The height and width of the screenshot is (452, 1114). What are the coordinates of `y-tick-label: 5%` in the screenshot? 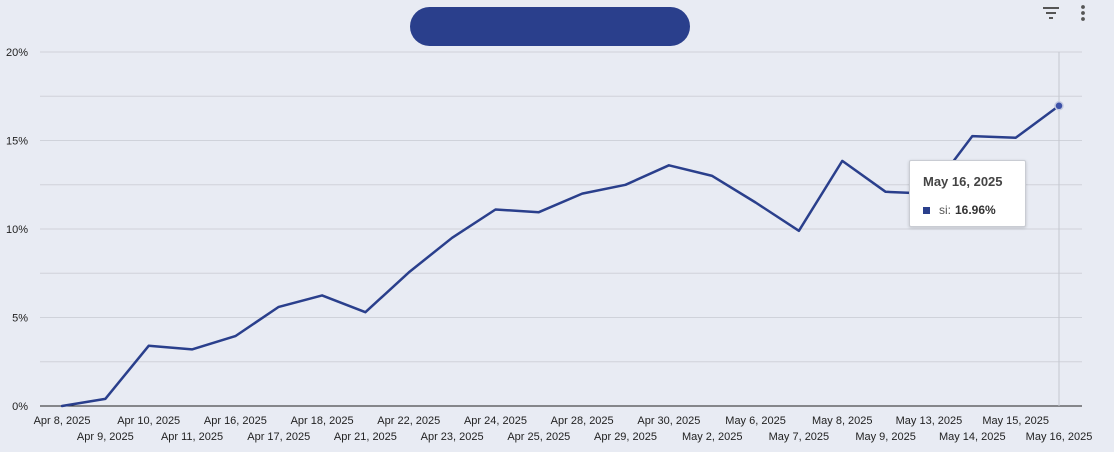 It's located at (20, 319).